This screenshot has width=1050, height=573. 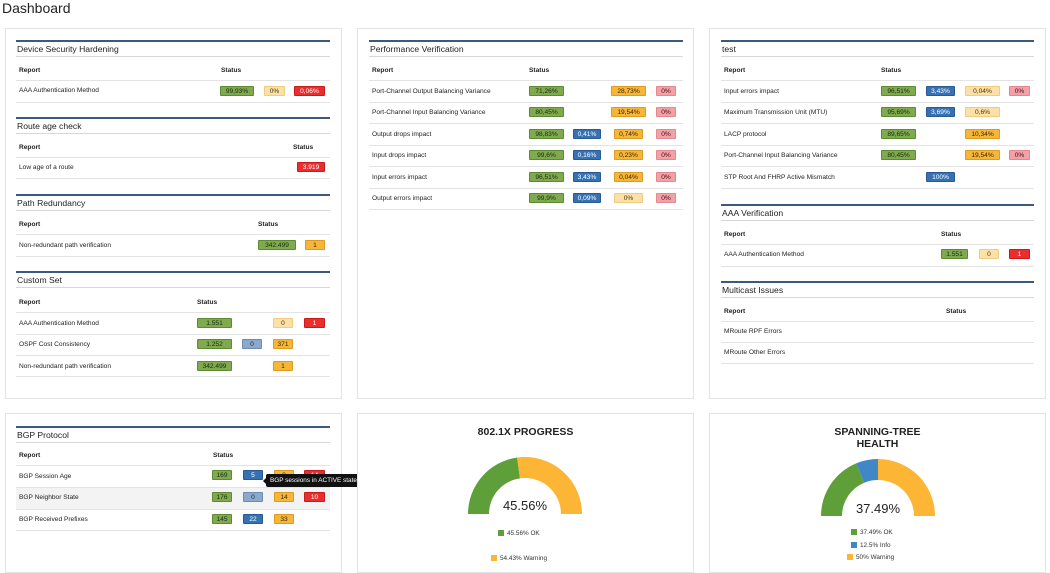 I want to click on legend-item-warning: 54.43% Warning, so click(x=519, y=558).